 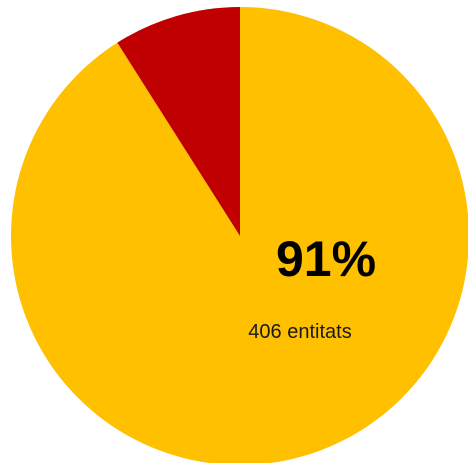 What do you see at coordinates (326, 259) in the screenshot?
I see `percent-label: 91%` at bounding box center [326, 259].